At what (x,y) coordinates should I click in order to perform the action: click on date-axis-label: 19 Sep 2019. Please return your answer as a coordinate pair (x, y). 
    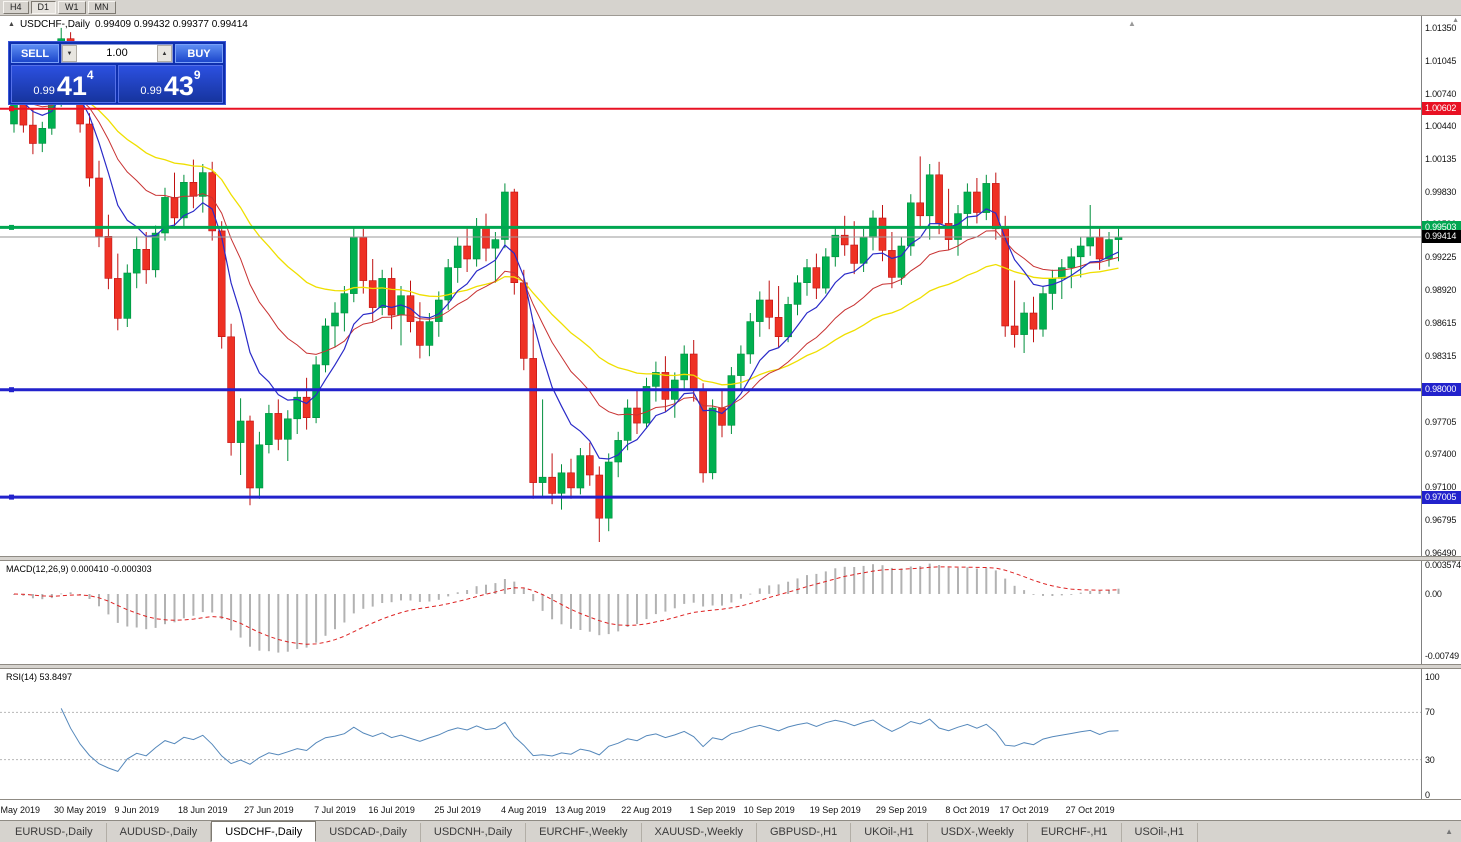
    Looking at the image, I should click on (835, 810).